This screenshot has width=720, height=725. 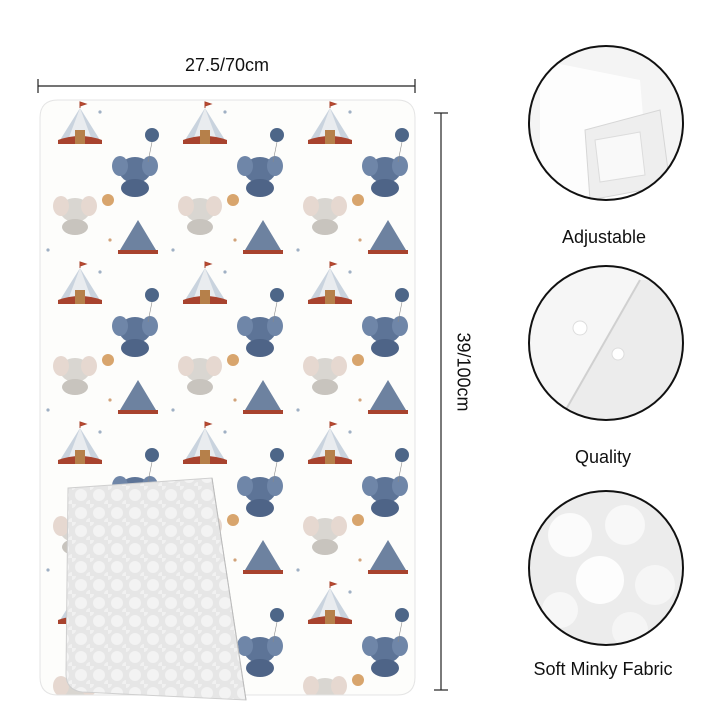 I want to click on width-dimension: 27.5/70cm, so click(x=226, y=74).